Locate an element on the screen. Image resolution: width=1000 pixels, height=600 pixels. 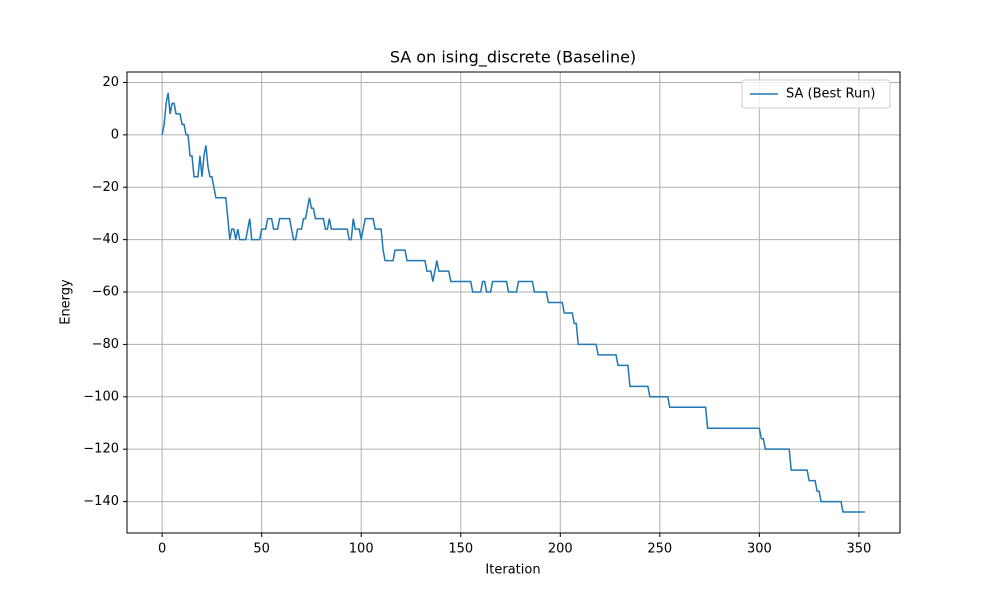
legend-box is located at coordinates (816, 94).